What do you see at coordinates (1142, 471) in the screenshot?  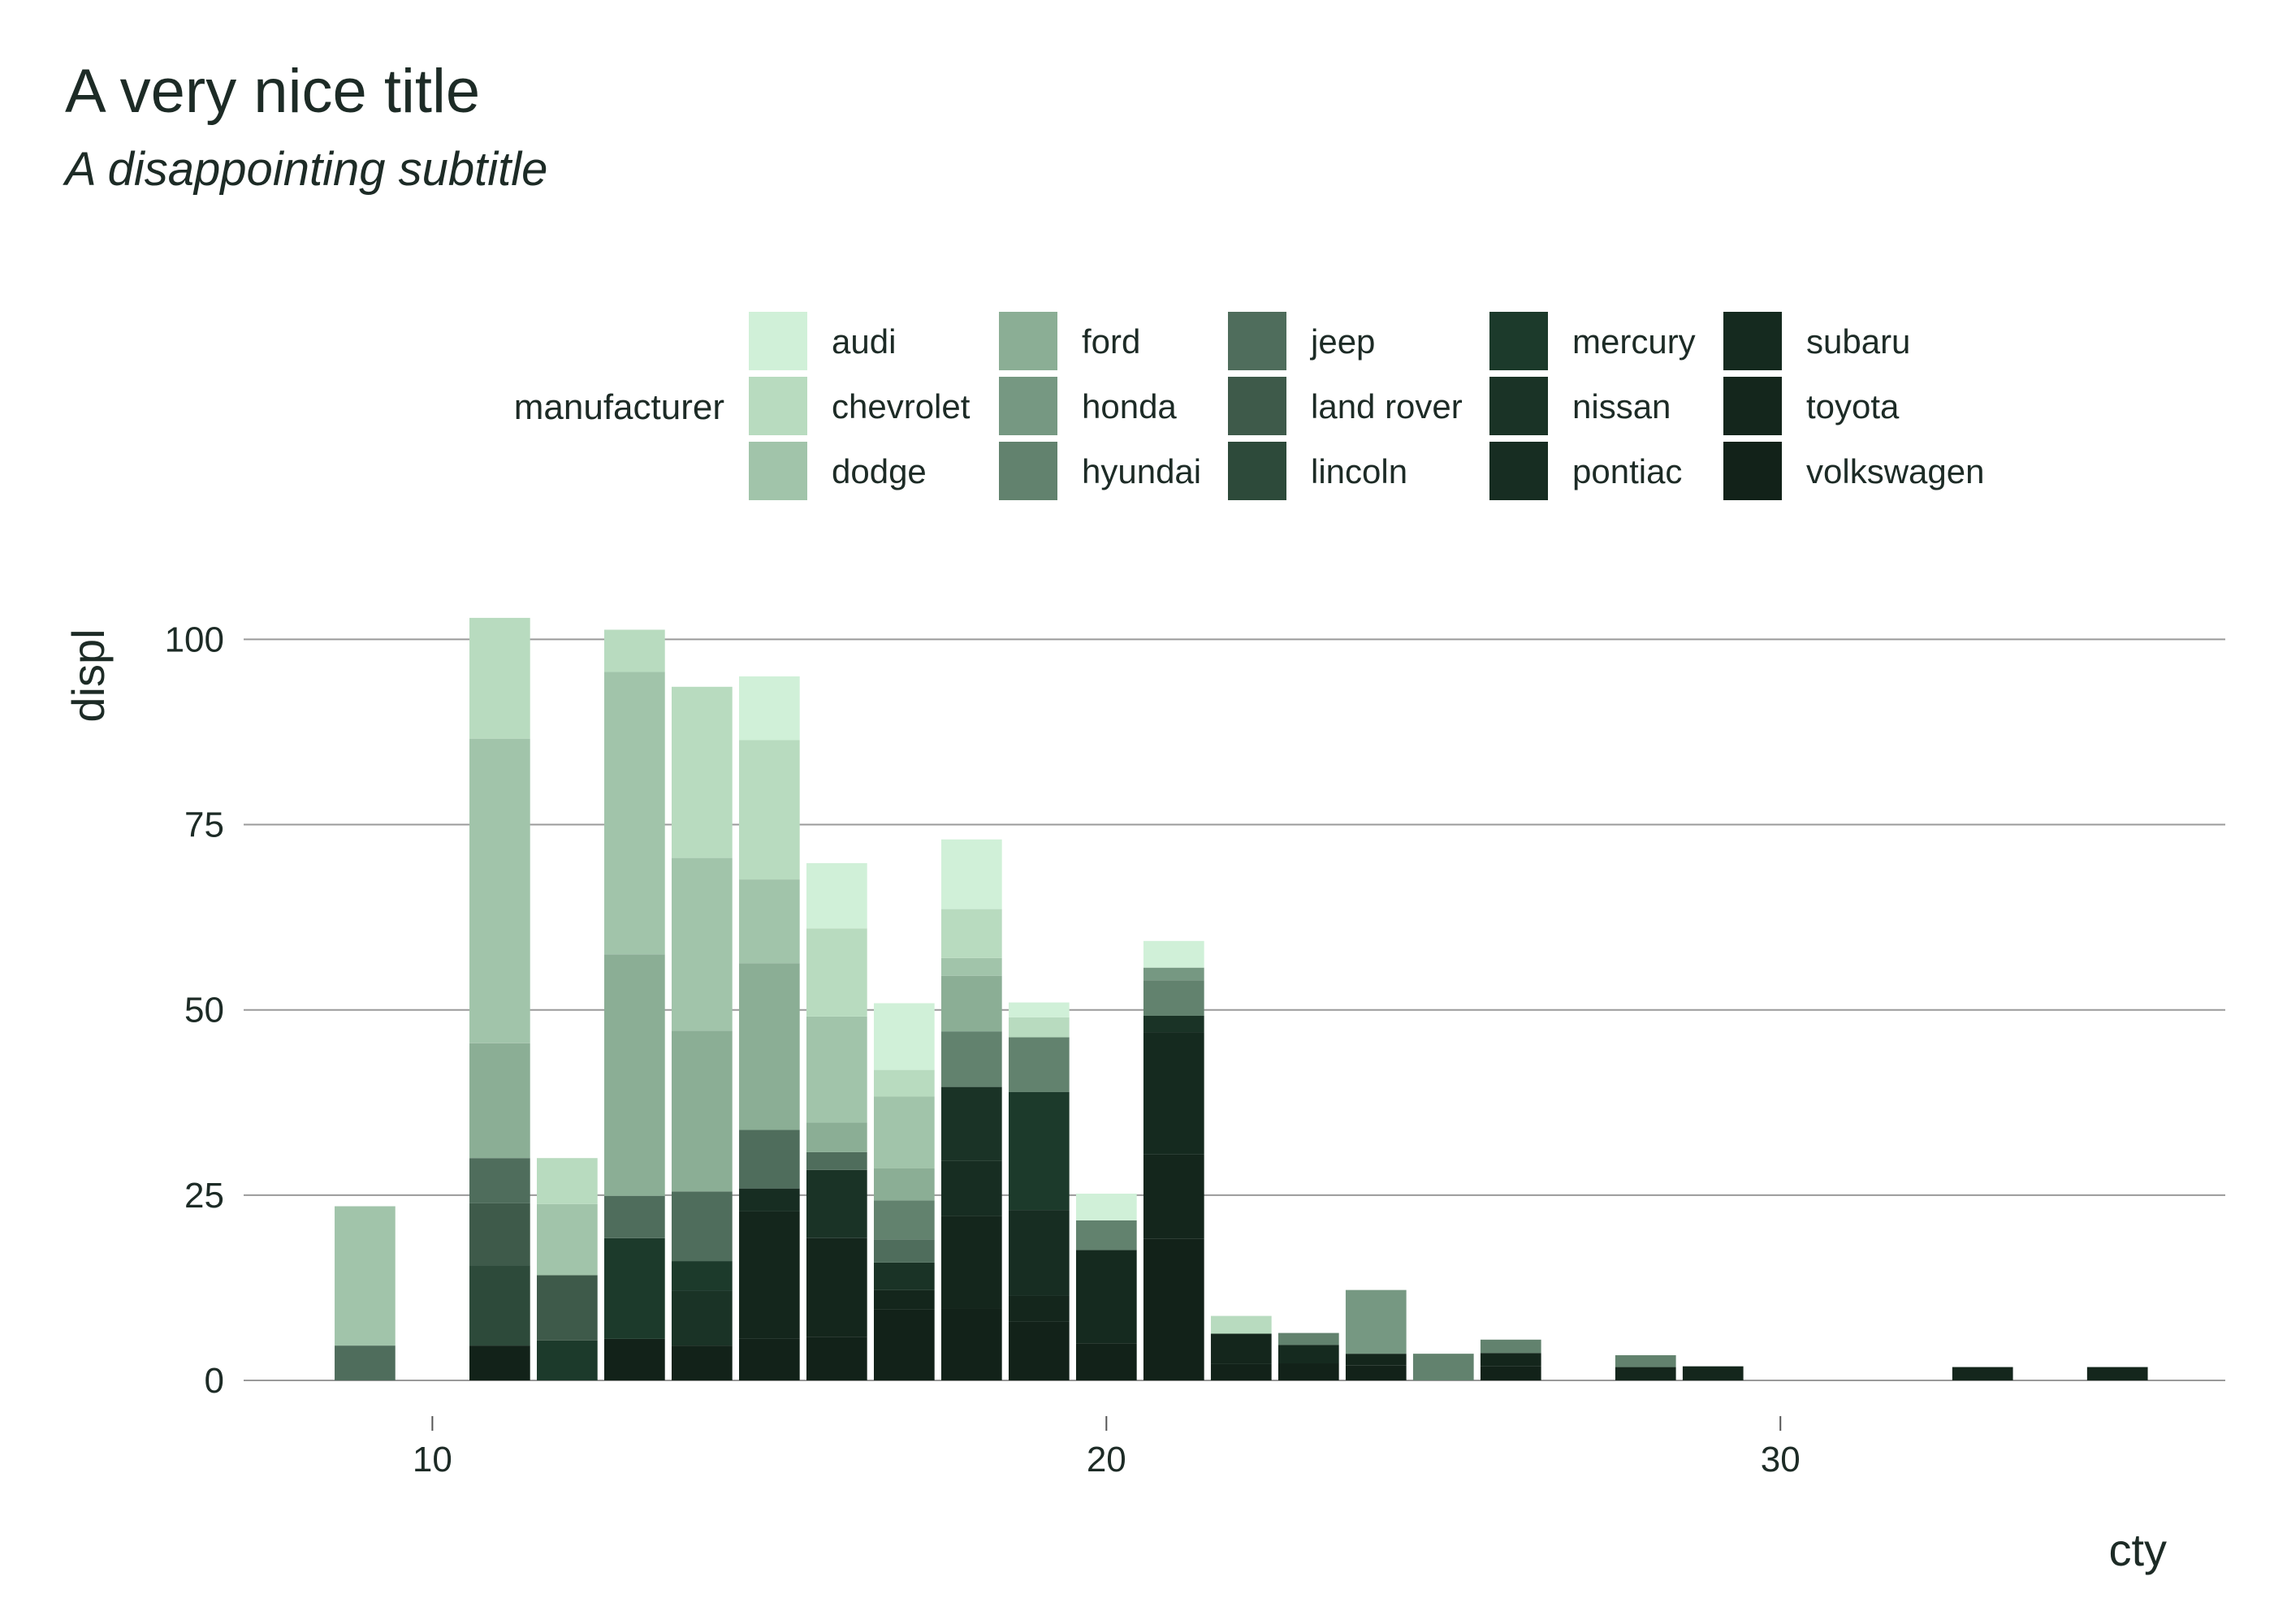 I see `legend-label: hyundai` at bounding box center [1142, 471].